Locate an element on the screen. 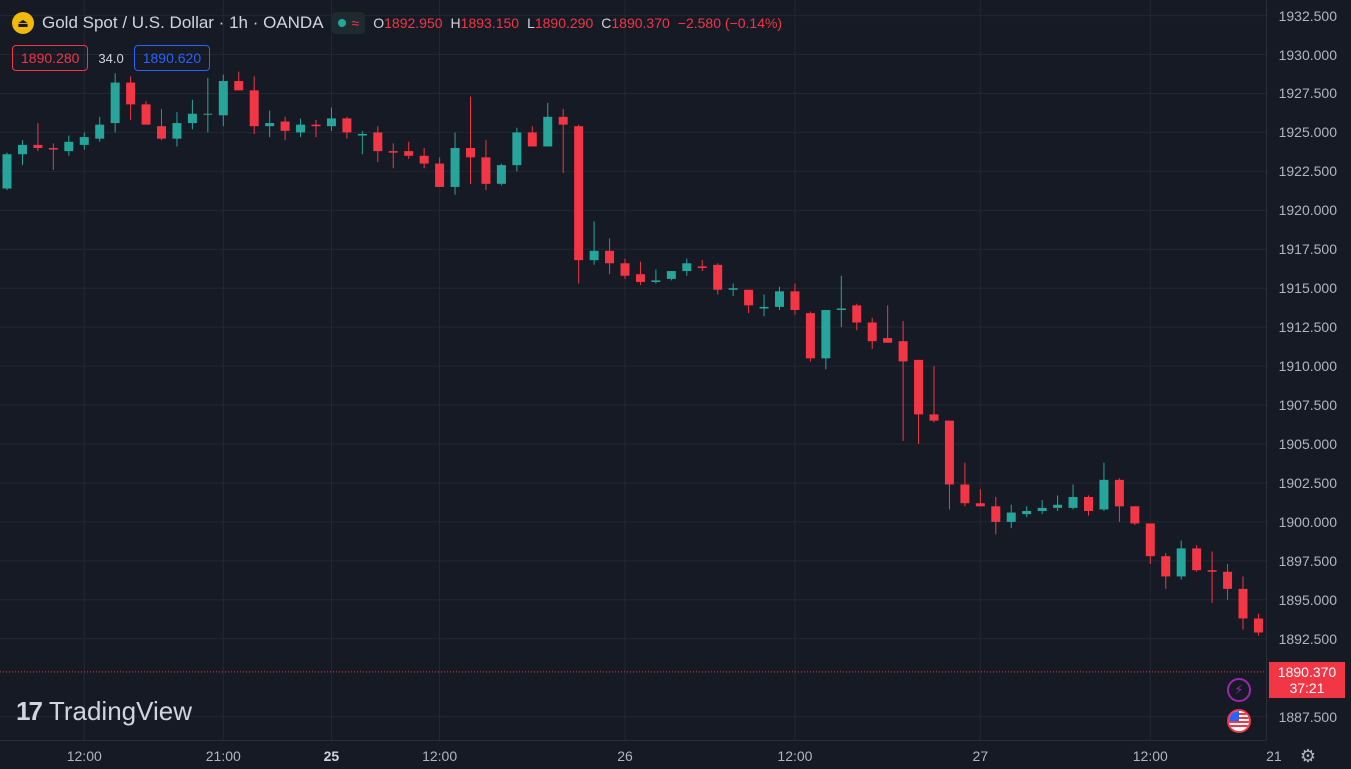 The image size is (1351, 769). time-tick-label: 21 is located at coordinates (1274, 756).